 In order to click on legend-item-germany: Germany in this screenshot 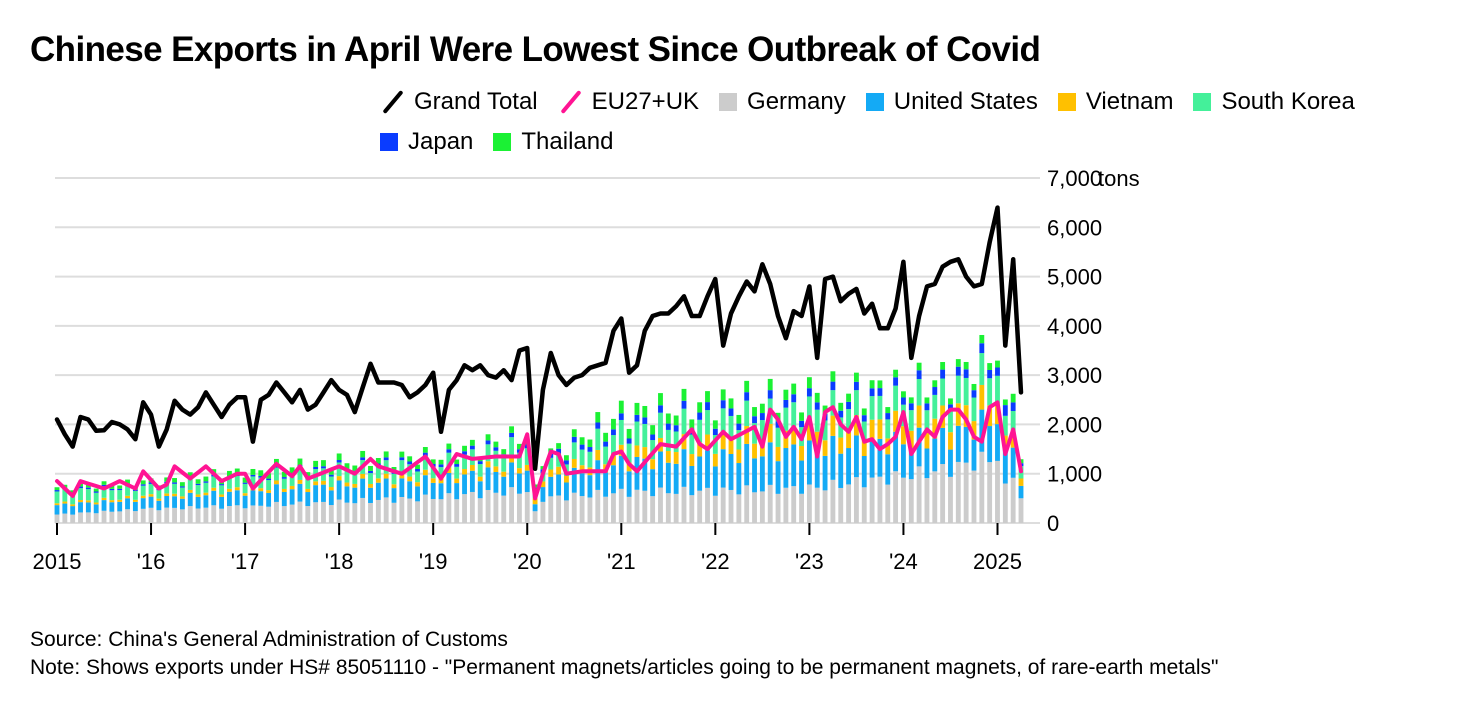, I will do `click(782, 102)`.